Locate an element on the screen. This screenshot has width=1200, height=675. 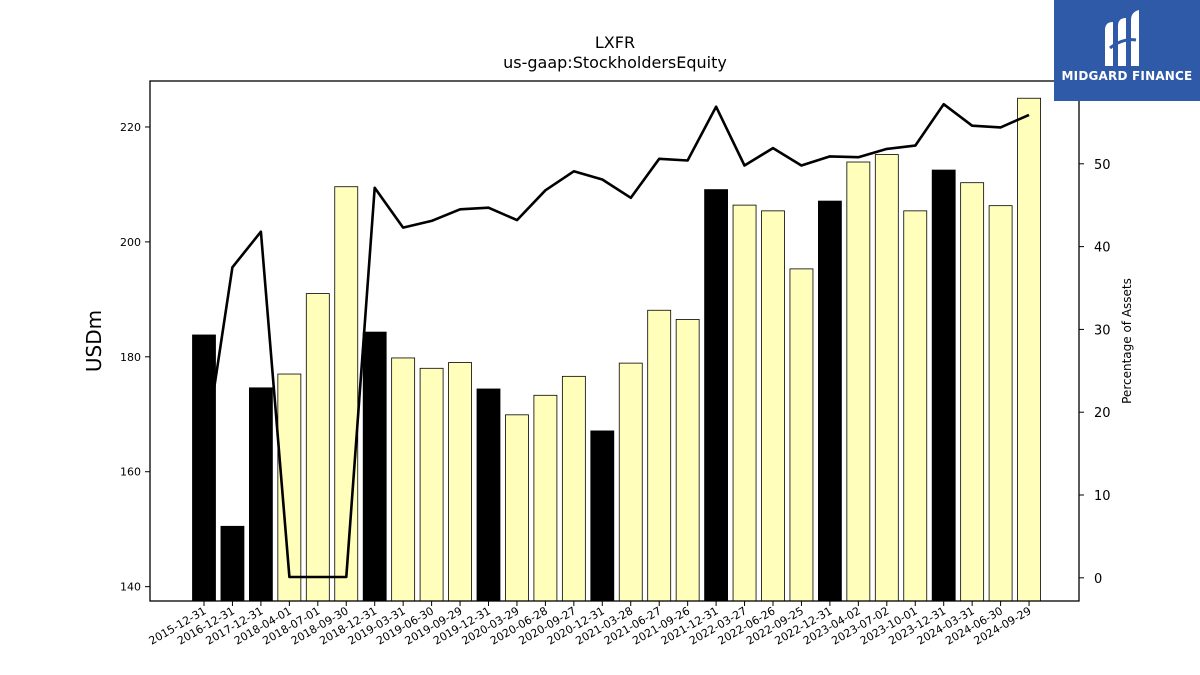
y2-tick-label: 50 is located at coordinates (1102, 165).